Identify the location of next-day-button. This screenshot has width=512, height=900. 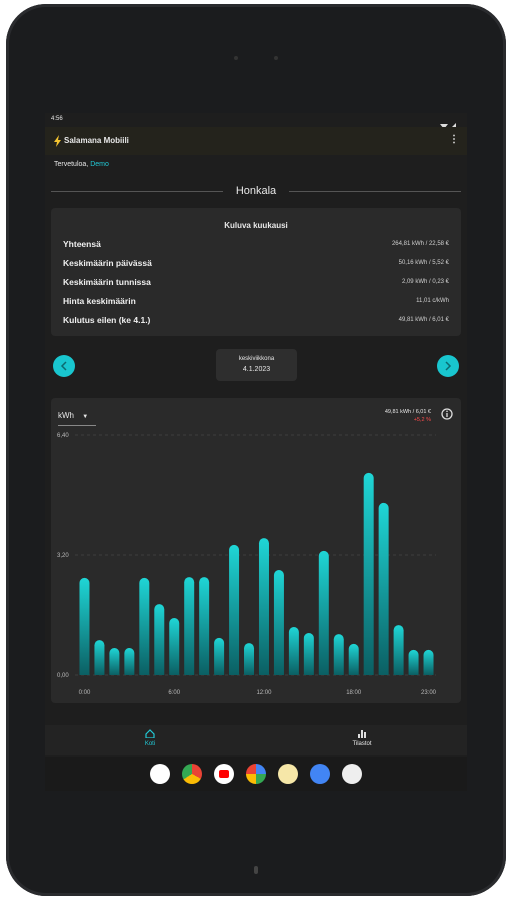
(448, 366).